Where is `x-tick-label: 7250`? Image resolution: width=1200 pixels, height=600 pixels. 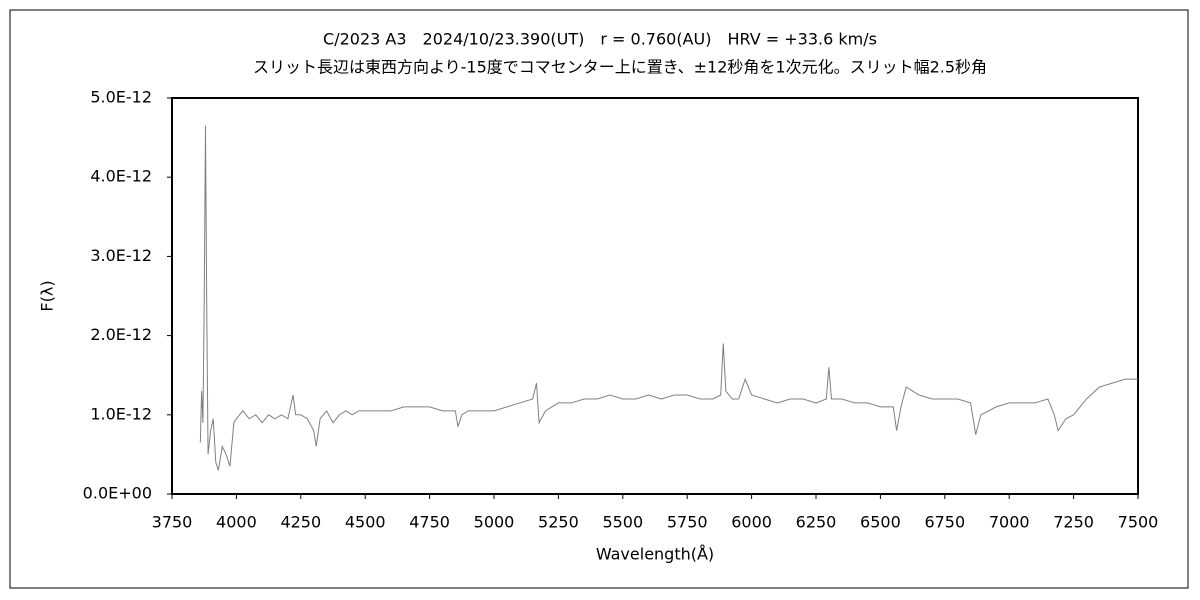
x-tick-label: 7250 is located at coordinates (1073, 522).